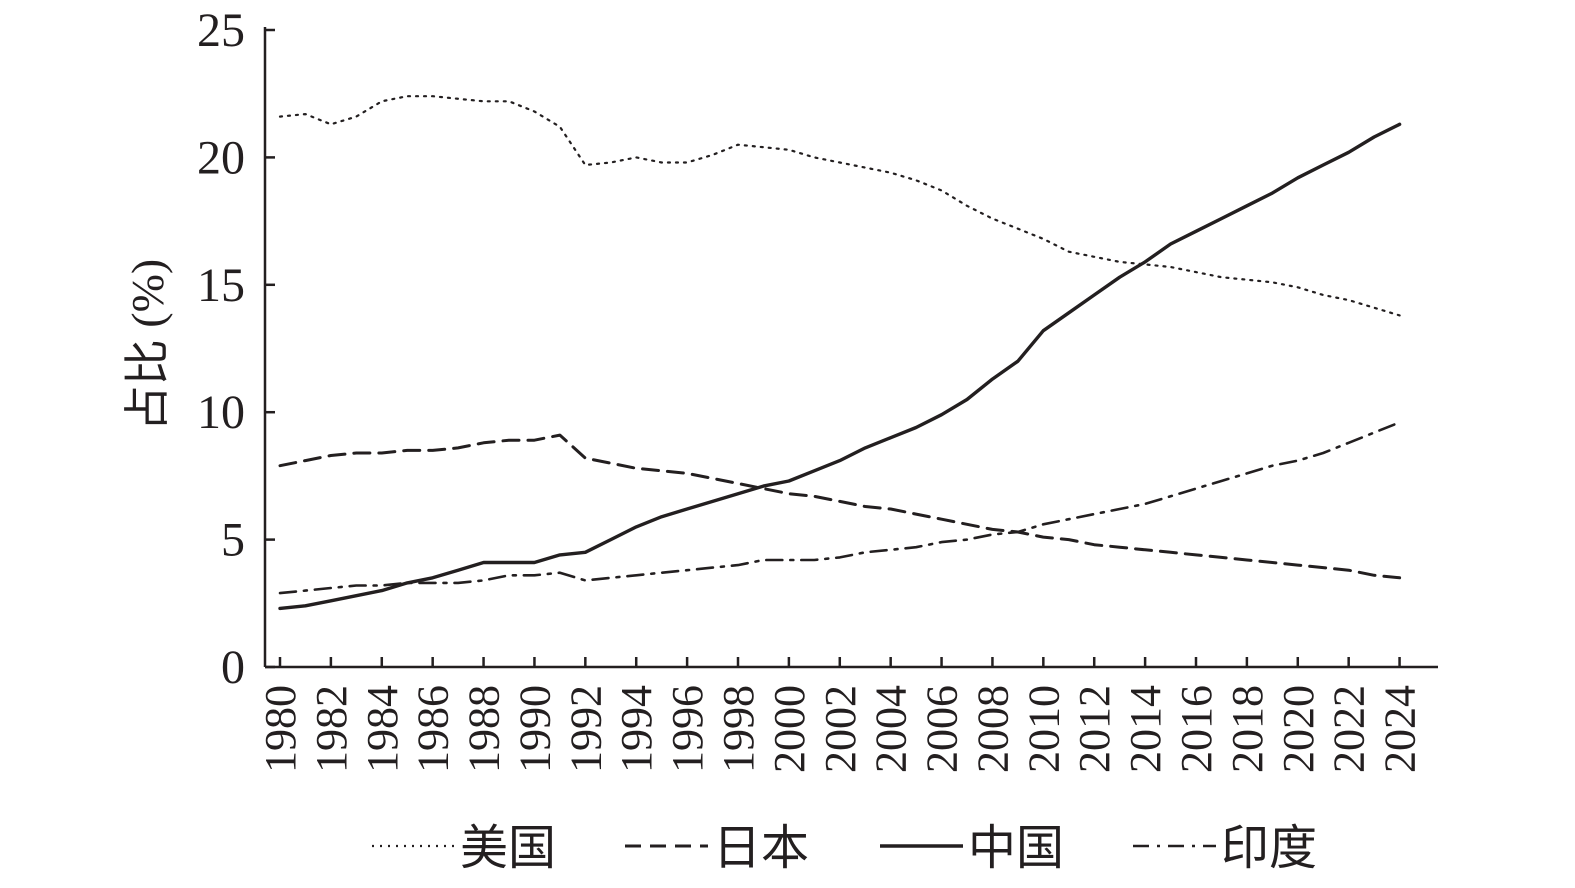 This screenshot has width=1575, height=888. What do you see at coordinates (1043, 729) in the screenshot?
I see `x-tick-label: 2010` at bounding box center [1043, 729].